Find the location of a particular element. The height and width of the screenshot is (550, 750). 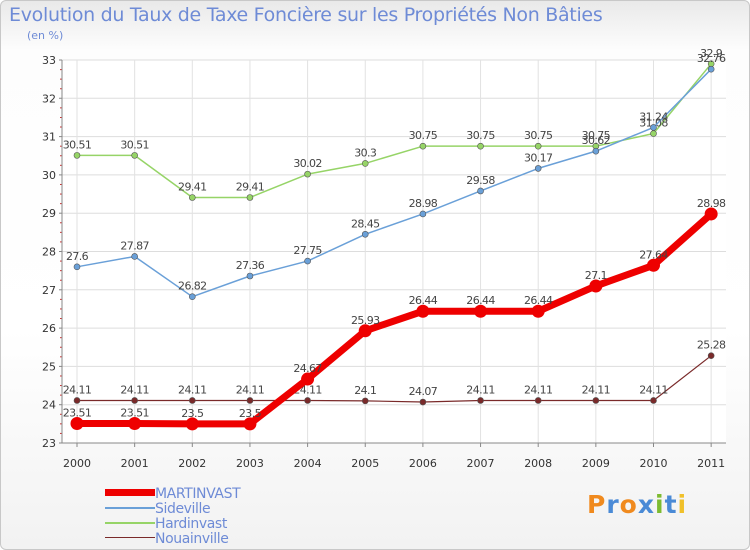

data-label-martinvast: 27.64 is located at coordinates (653, 254).